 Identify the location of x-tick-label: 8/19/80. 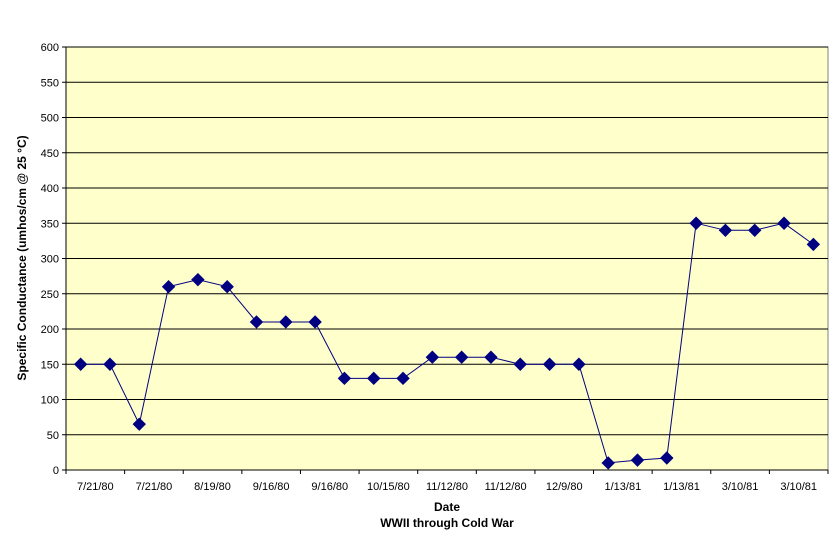
(212, 487).